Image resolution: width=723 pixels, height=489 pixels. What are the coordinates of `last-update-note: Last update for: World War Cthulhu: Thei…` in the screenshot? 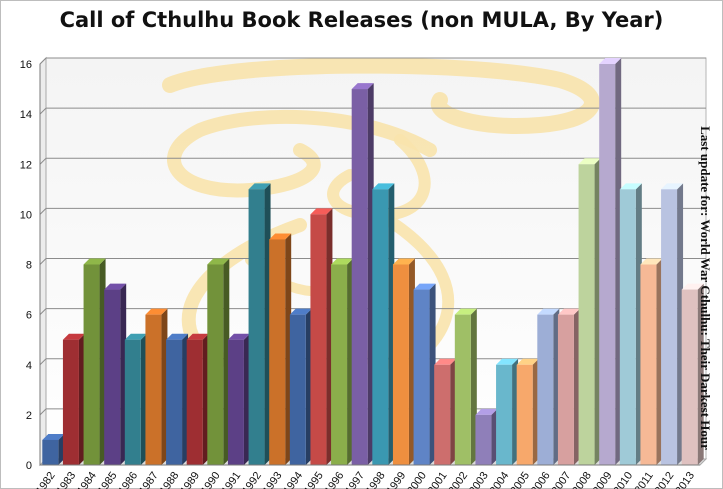 It's located at (705, 288).